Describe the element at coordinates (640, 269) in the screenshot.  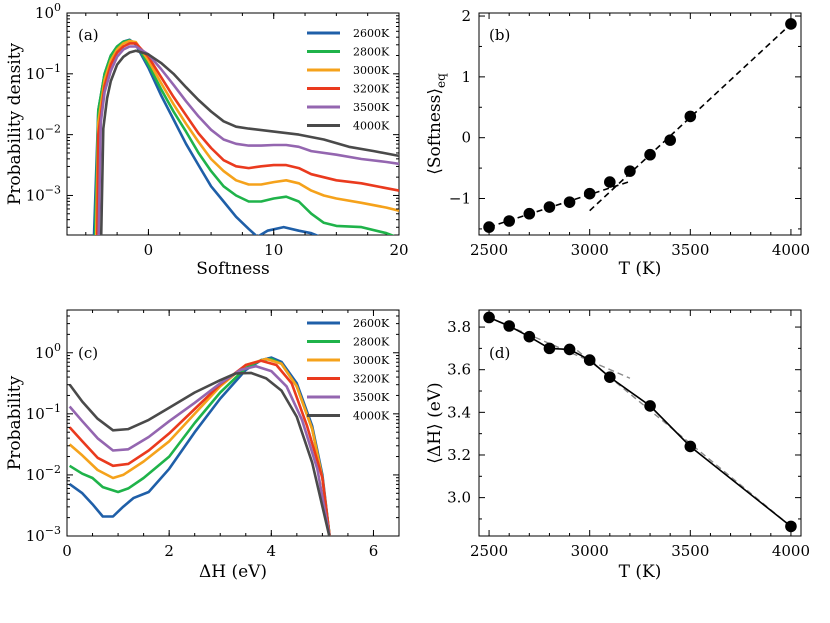
I see `panel-b-xlabel: T (K)` at that location.